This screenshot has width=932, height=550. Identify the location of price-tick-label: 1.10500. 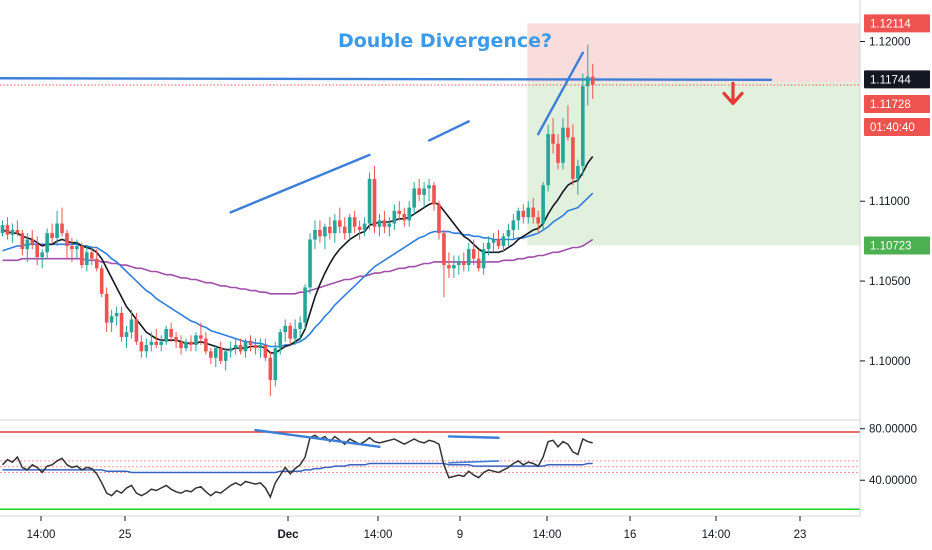
(890, 282).